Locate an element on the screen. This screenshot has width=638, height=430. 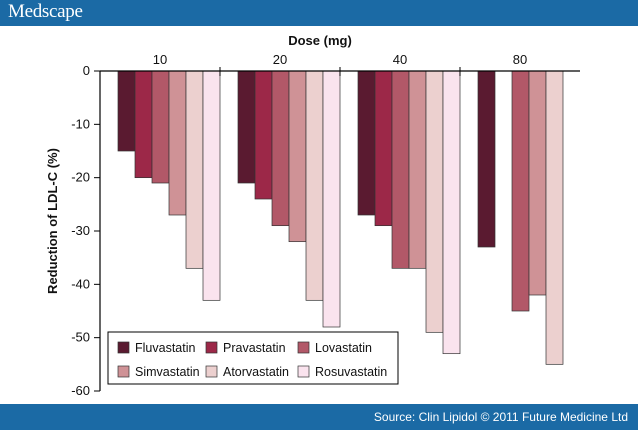
legend-label-rosuvastatin: Rosuvastatin is located at coordinates (351, 372).